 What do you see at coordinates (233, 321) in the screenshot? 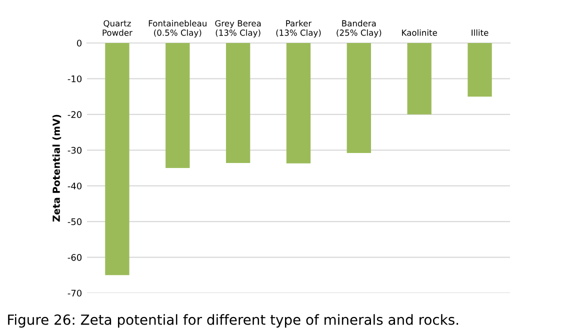
I see `caption: Figure 26: Zeta potential for different type of minerals and rocks.` at bounding box center [233, 321].